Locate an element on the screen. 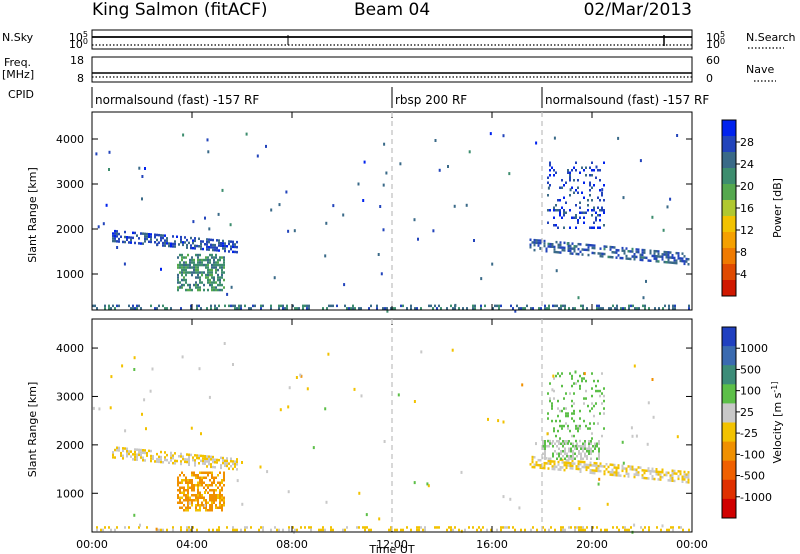  power-panel-colorbar-tick-label: 8 is located at coordinates (743, 252).